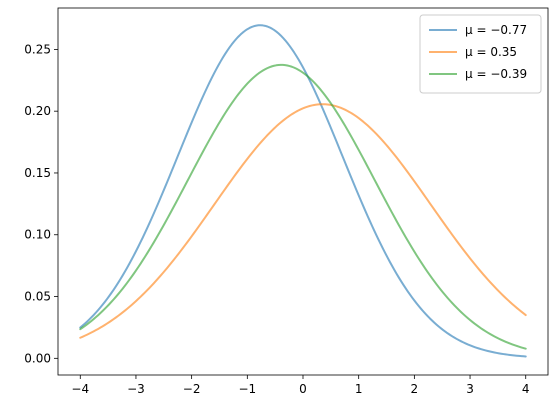 The width and height of the screenshot is (556, 418). What do you see at coordinates (415, 389) in the screenshot?
I see `x-tick-label: 2` at bounding box center [415, 389].